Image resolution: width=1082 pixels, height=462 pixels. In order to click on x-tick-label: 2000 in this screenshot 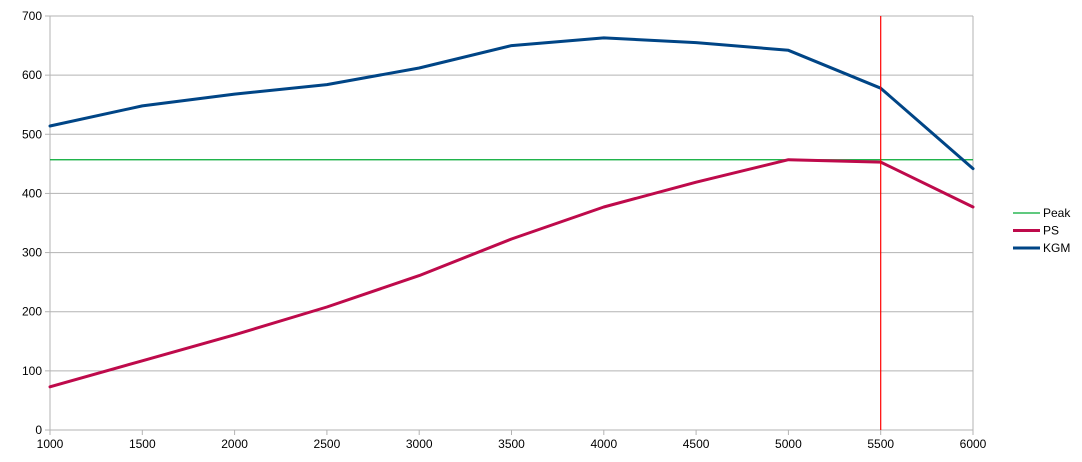, I will do `click(234, 444)`.